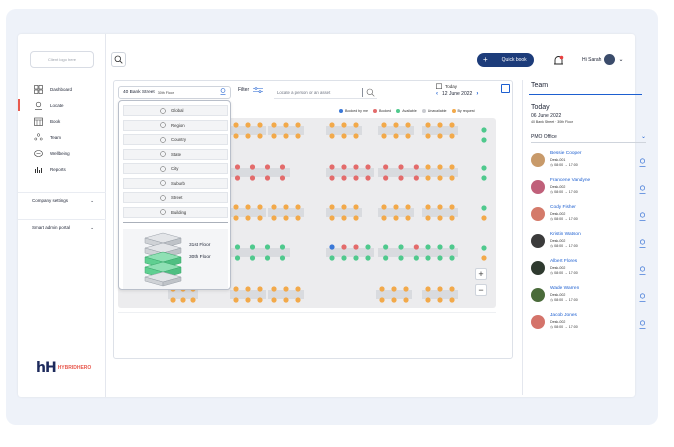 This screenshot has height=447, width=674. What do you see at coordinates (588, 163) in the screenshot?
I see `team-member-row: Bessie Cooper Desk-001 ◷ 08:00 → 17:00` at bounding box center [588, 163].